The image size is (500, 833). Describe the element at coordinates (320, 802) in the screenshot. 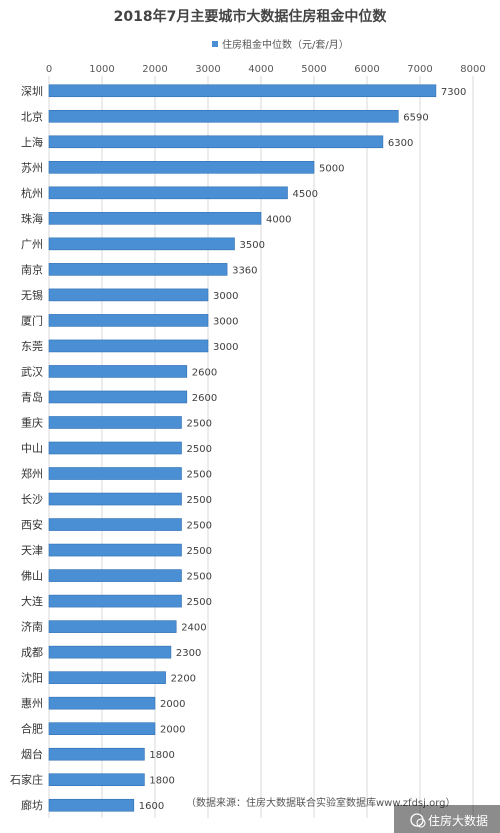

I see `source-note: （数据来源：住房大数据联合实验室数据库www.zfdsj.org）` at that location.